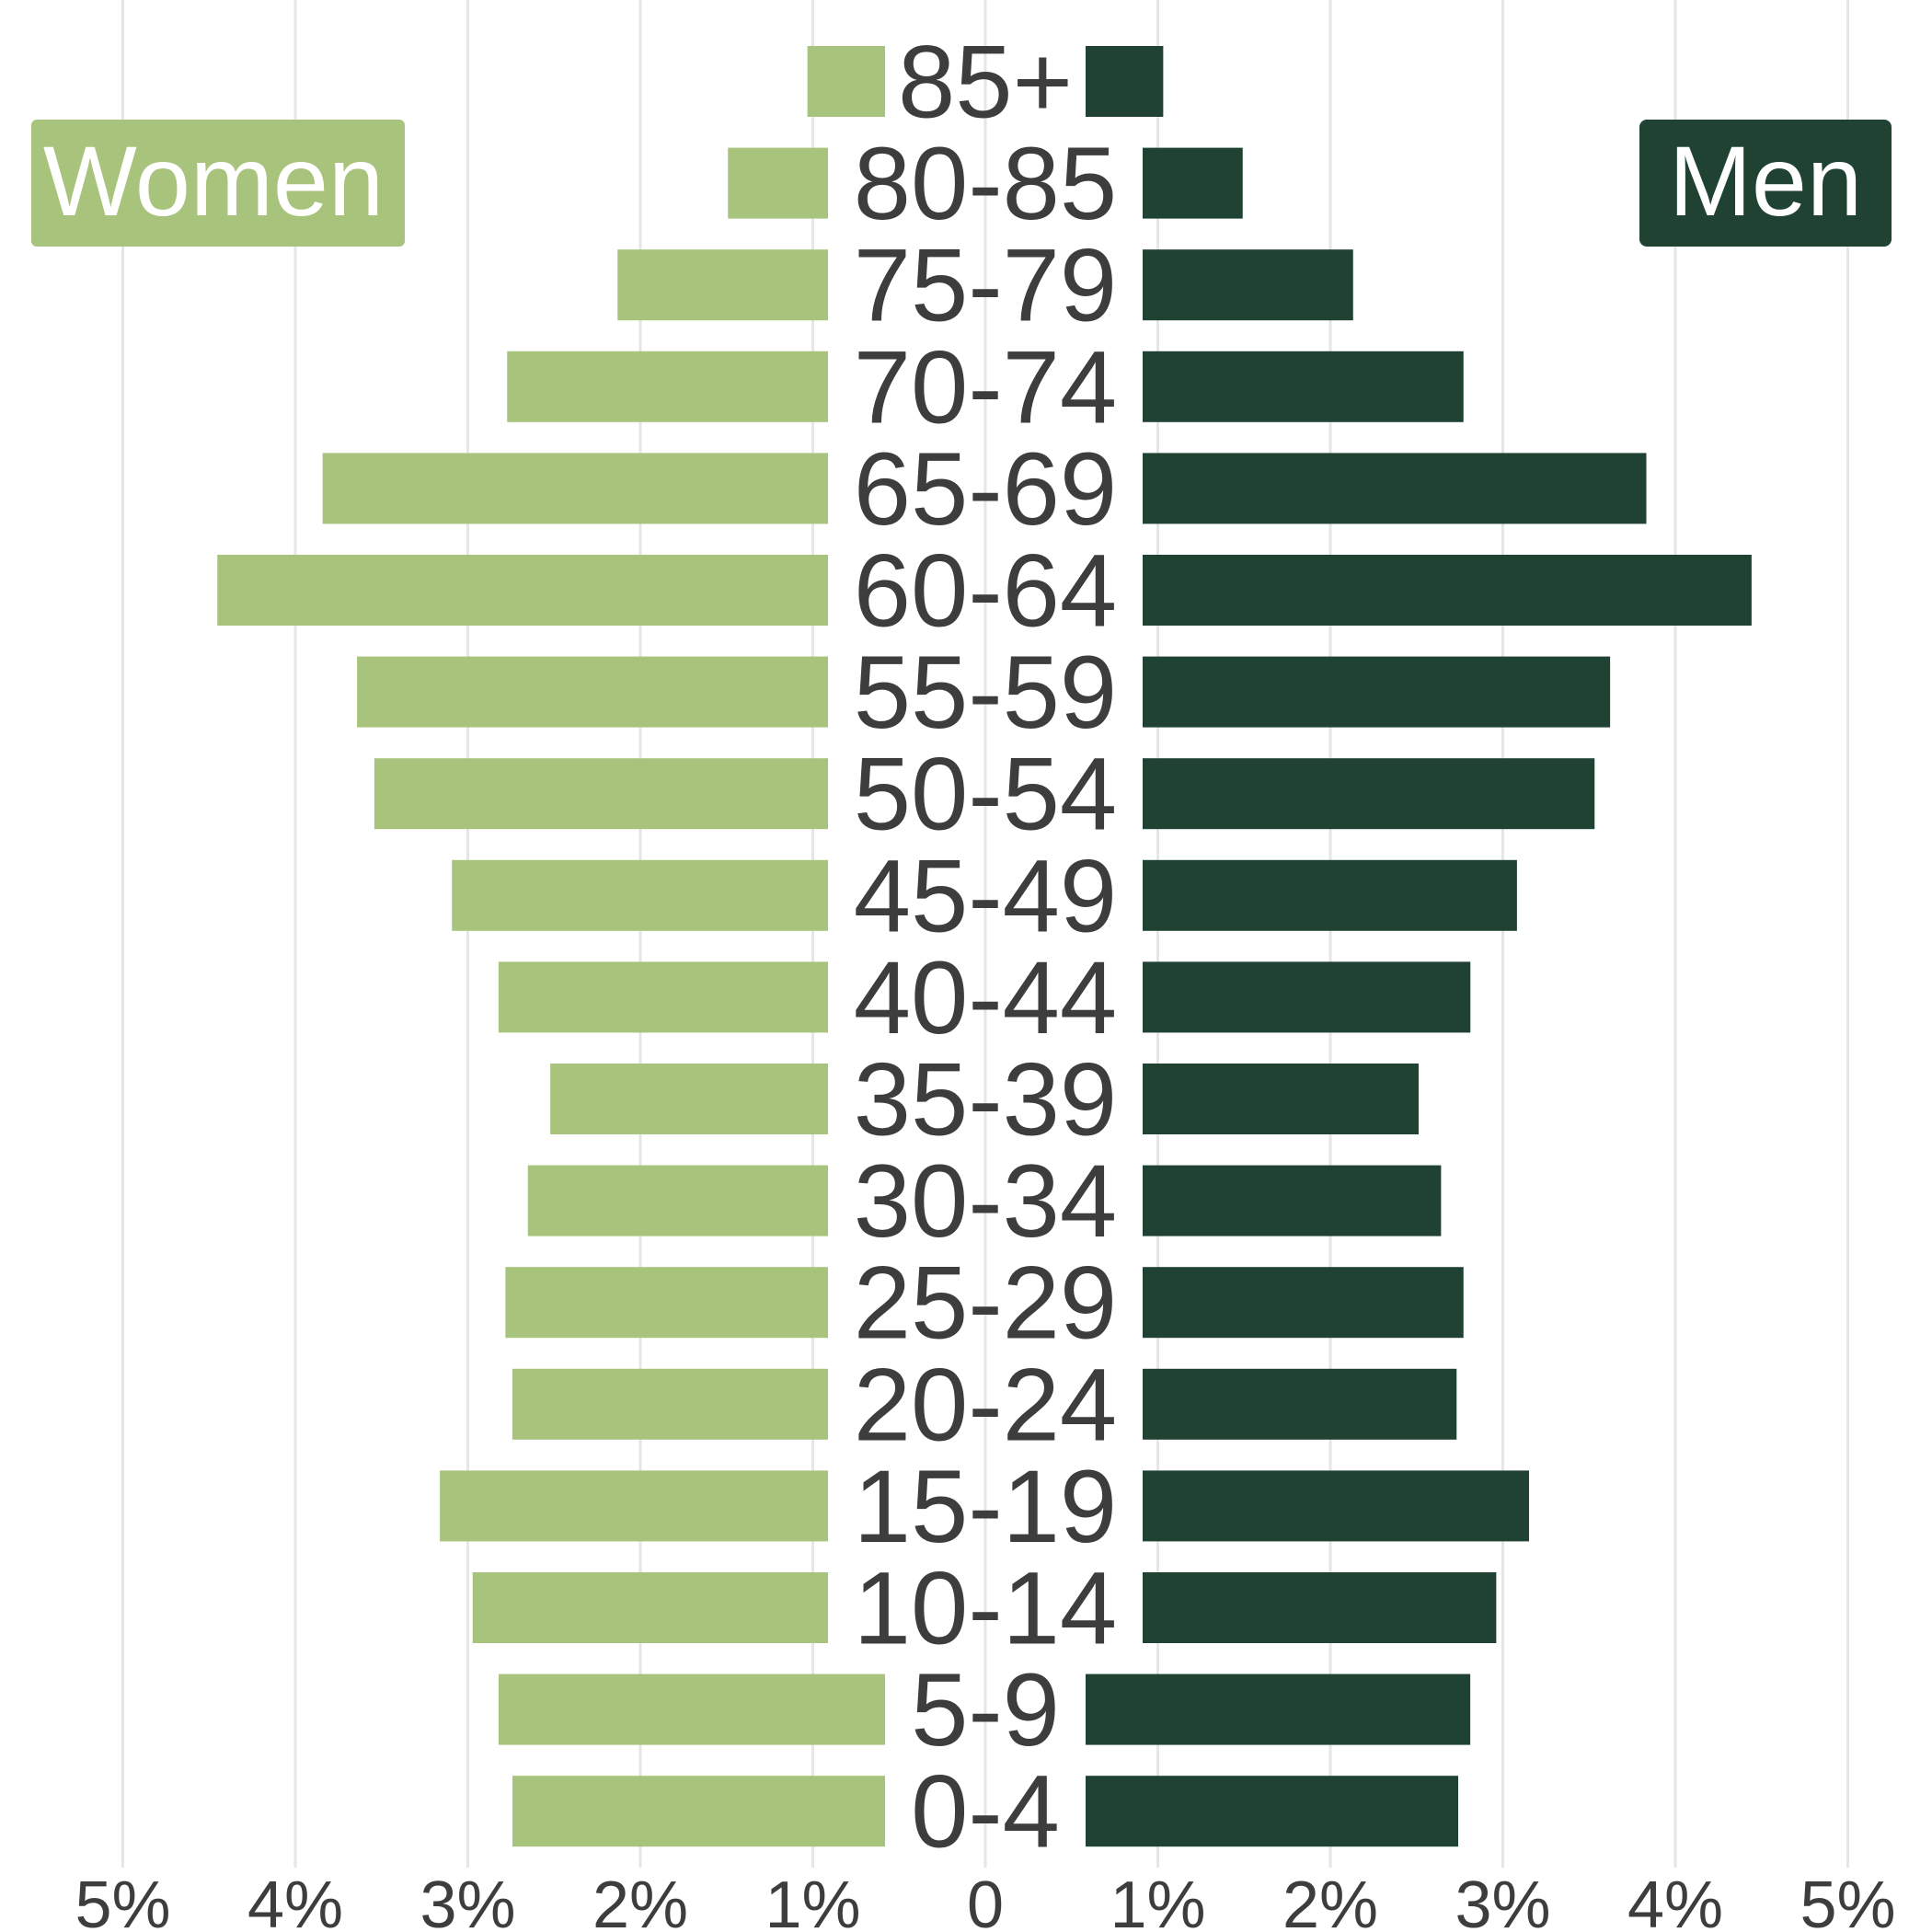 The width and height of the screenshot is (1932, 1932). What do you see at coordinates (985, 1201) in the screenshot?
I see `age-group-label: 30-34` at bounding box center [985, 1201].